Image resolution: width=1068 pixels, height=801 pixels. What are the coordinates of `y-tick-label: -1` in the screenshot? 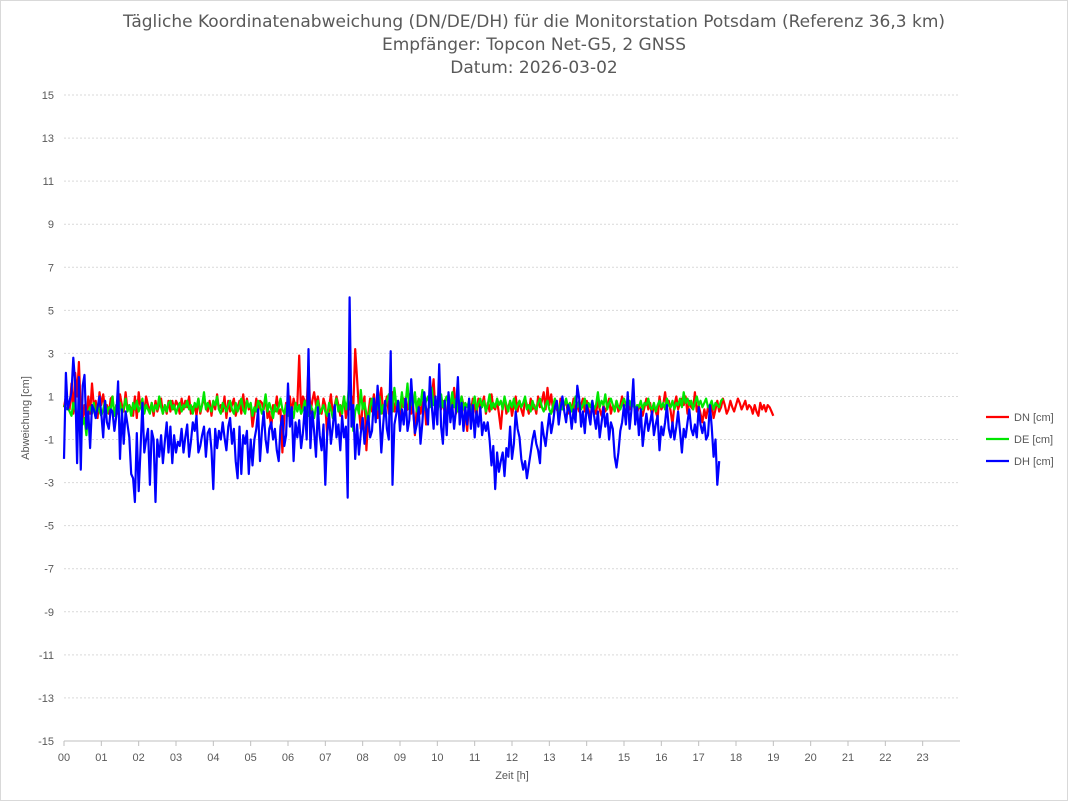 It's located at (49, 441).